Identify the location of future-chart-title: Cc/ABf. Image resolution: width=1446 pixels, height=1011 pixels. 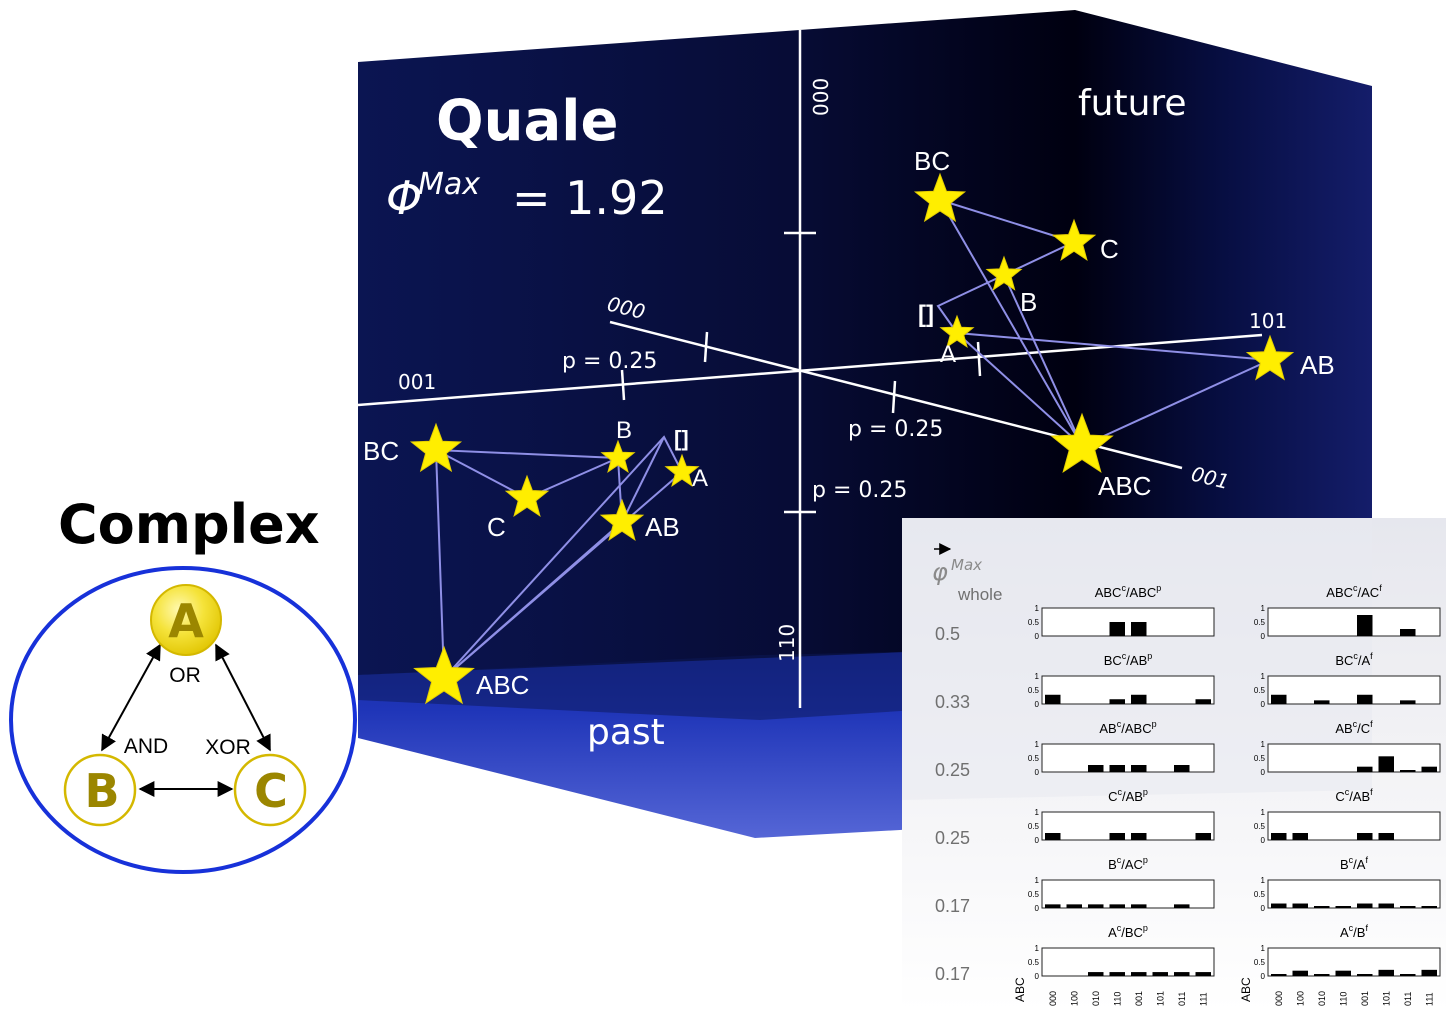
(1354, 795).